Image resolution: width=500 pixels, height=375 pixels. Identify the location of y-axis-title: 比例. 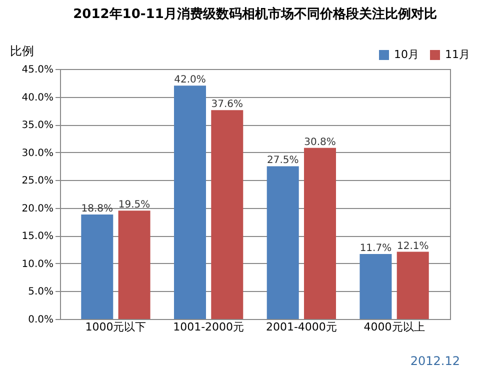
(22, 51).